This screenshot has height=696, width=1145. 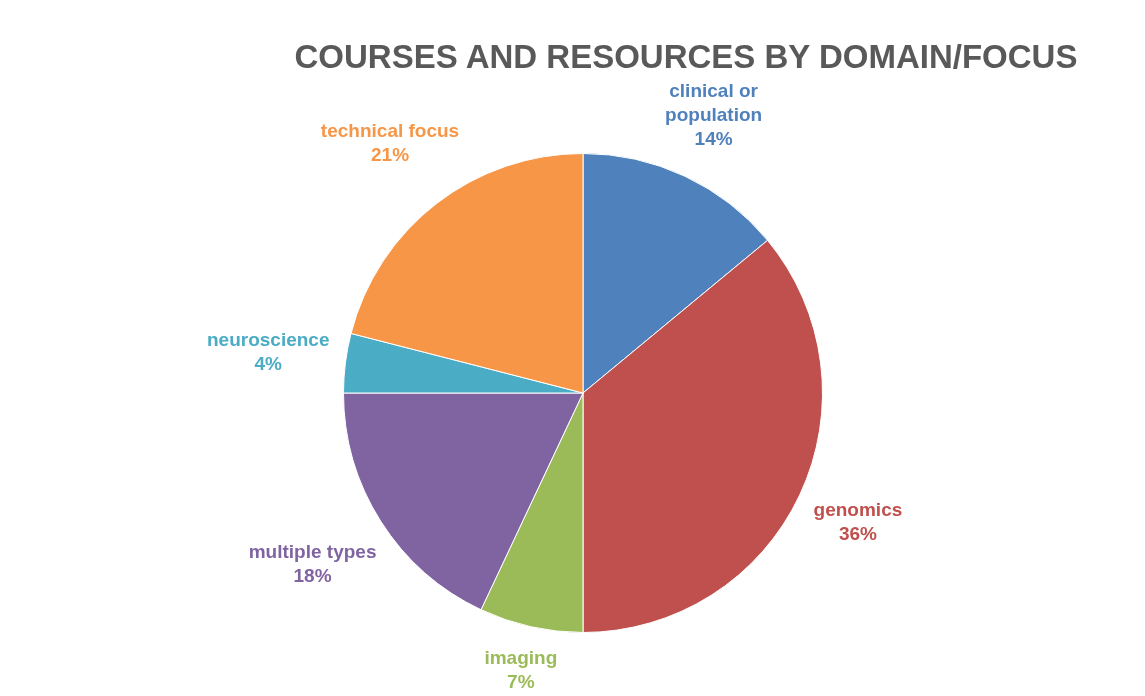 What do you see at coordinates (521, 658) in the screenshot?
I see `slice-label: imaging` at bounding box center [521, 658].